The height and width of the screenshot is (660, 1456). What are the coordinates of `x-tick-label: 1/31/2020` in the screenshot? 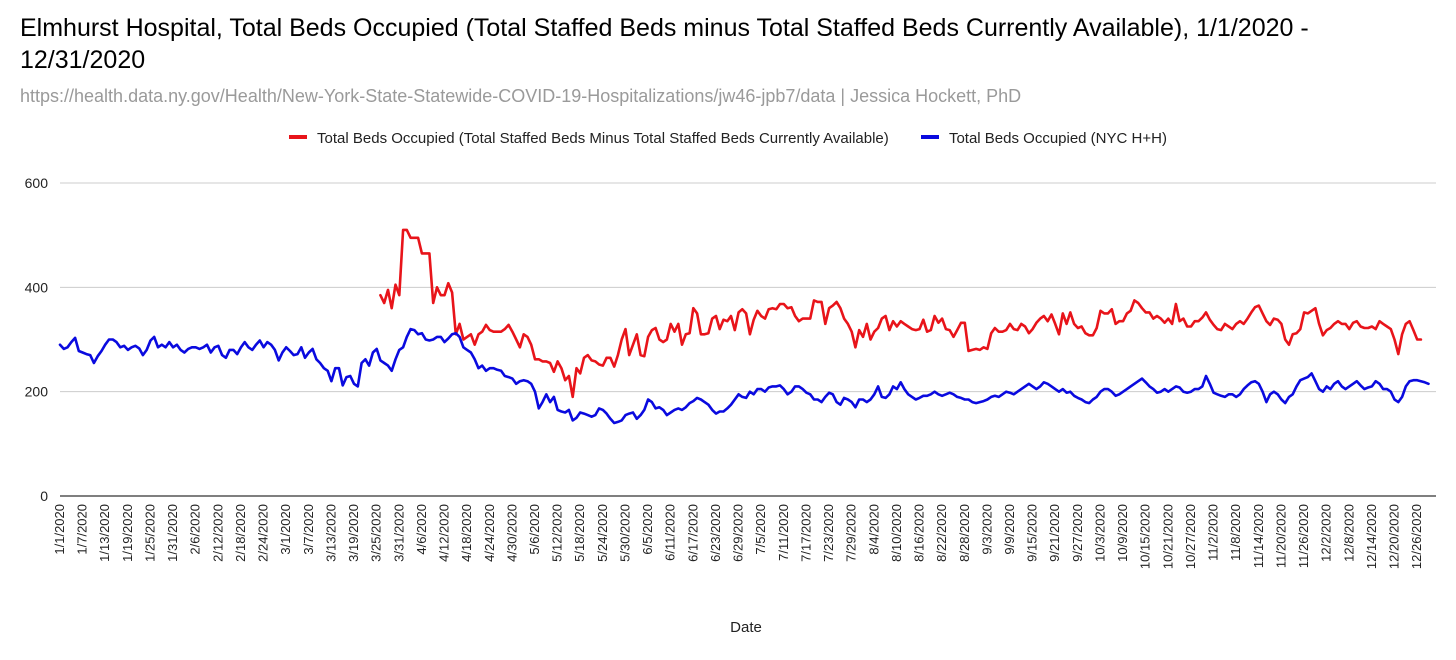 It's located at (172, 533).